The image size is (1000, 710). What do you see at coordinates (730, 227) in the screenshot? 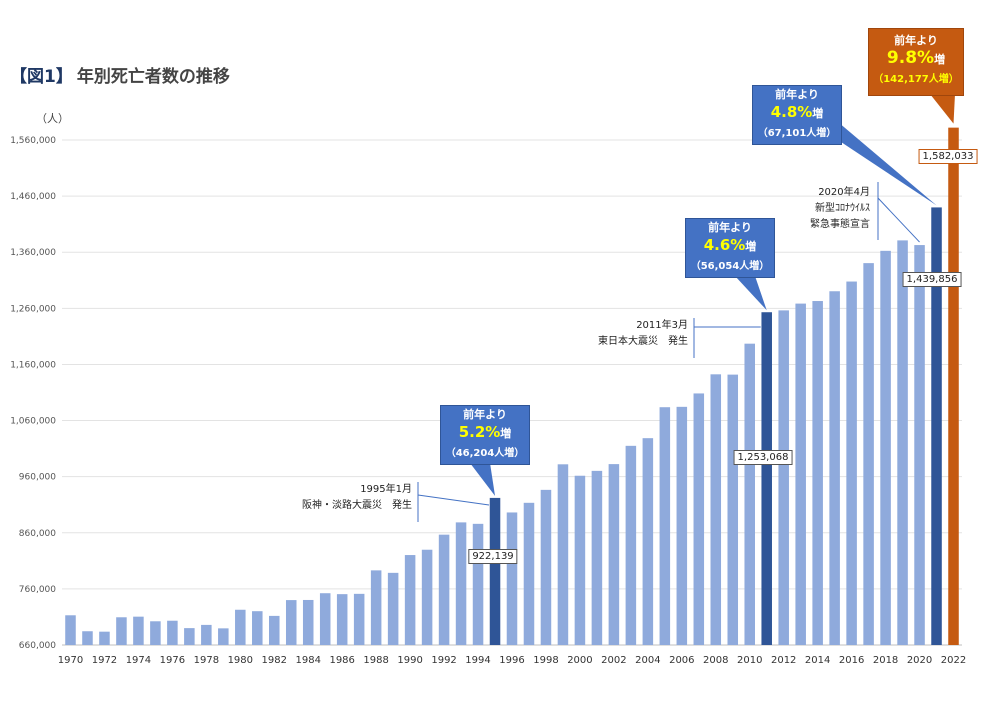
I see `callout-2011-line1: 前年より` at bounding box center [730, 227].